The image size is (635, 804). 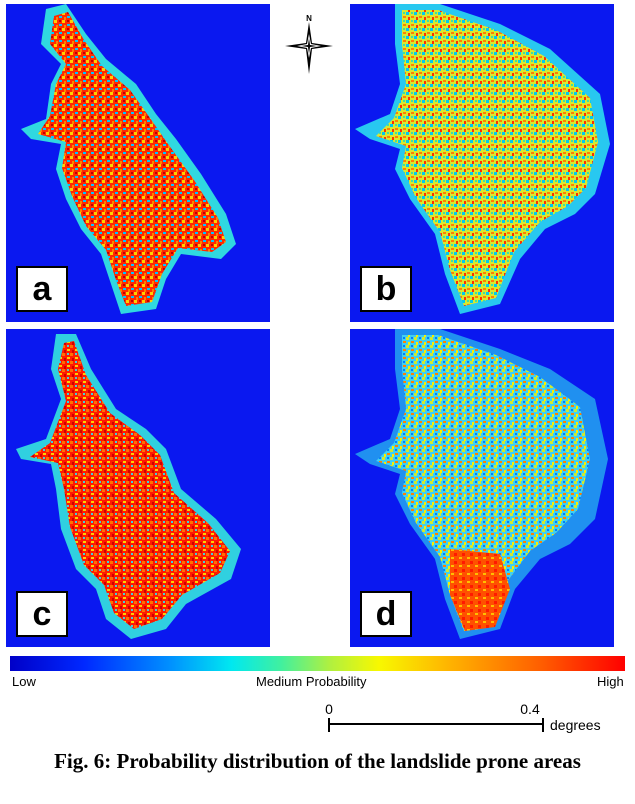 What do you see at coordinates (311, 681) in the screenshot?
I see `legend-medium-label: Medium Probability` at bounding box center [311, 681].